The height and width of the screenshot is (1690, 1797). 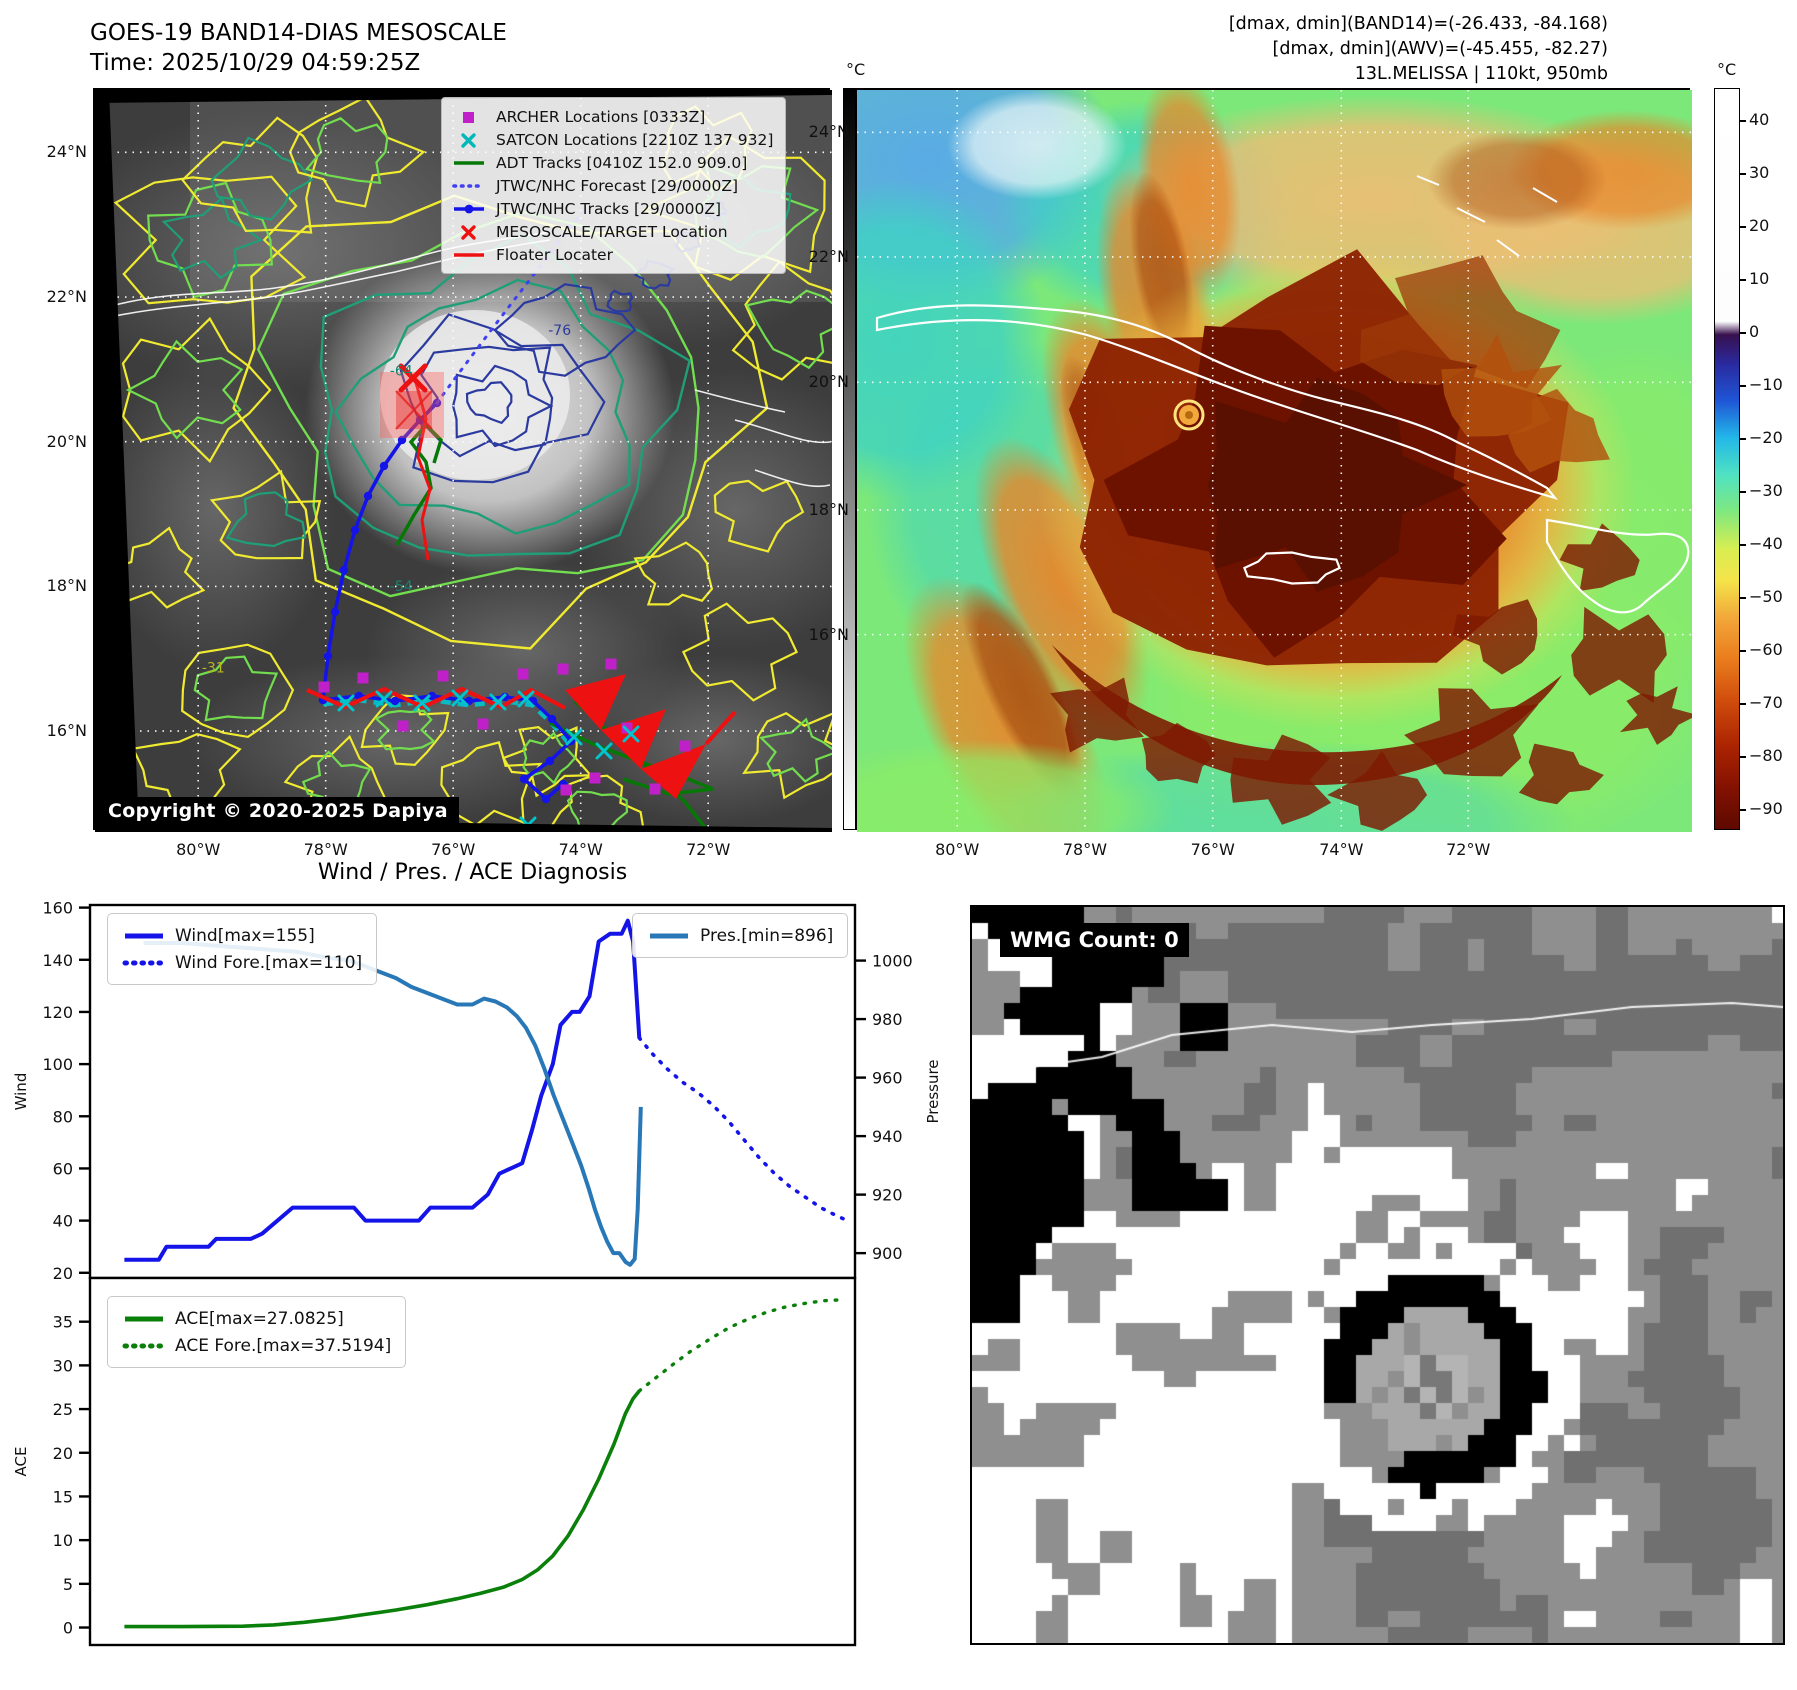 I want to click on colorbar-tick-label: 0, so click(x=1754, y=331).